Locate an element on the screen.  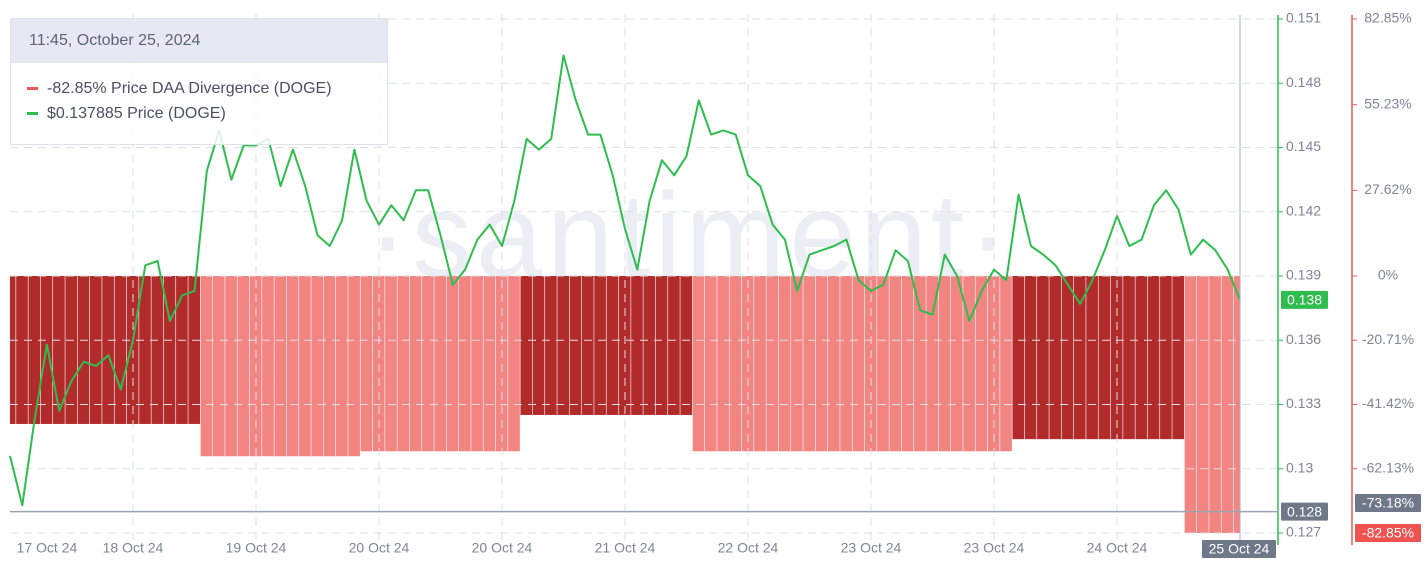
y2-tick-label: 27.62% is located at coordinates (1387, 189).